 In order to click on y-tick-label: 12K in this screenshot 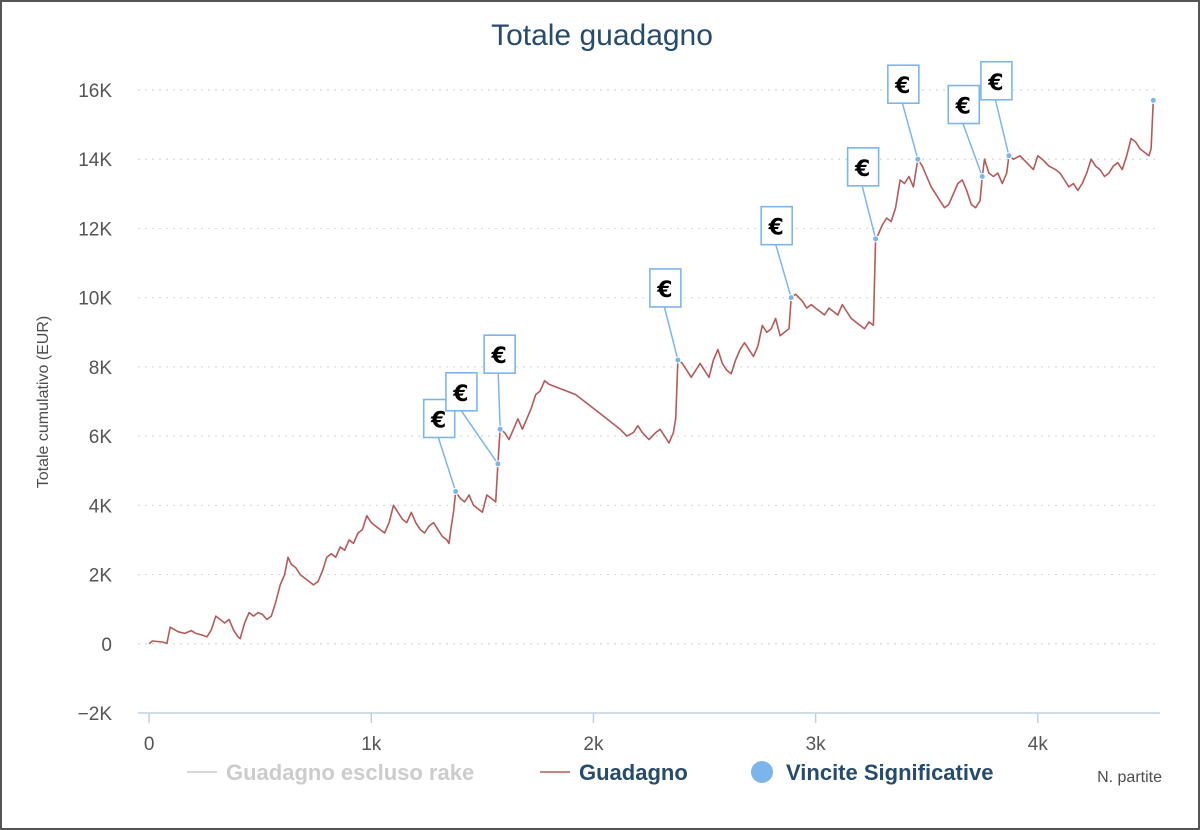, I will do `click(95, 229)`.